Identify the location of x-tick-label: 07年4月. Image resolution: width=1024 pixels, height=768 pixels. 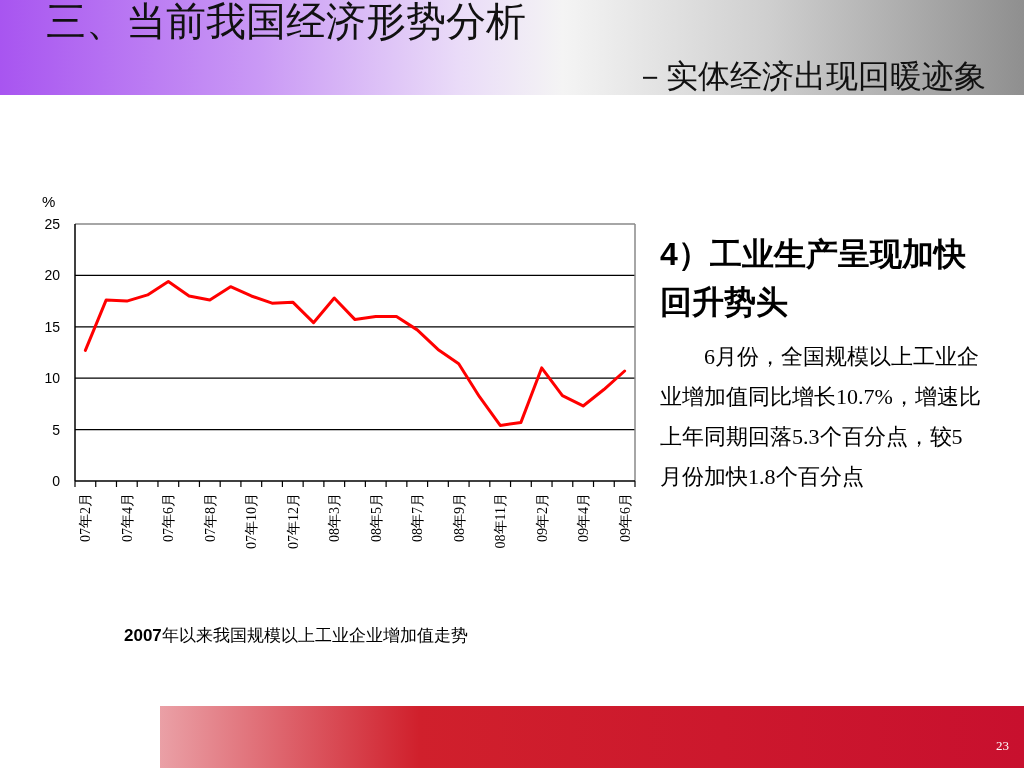
(127, 517).